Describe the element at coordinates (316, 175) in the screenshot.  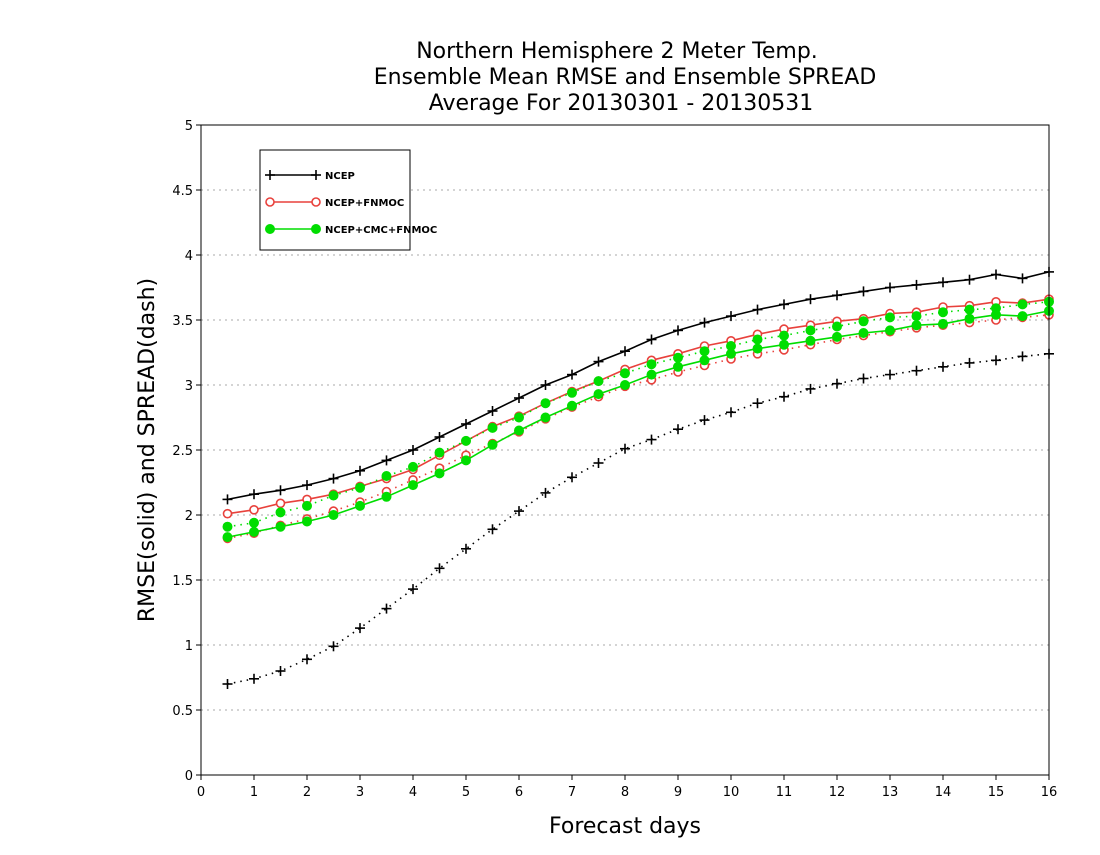
I see `legend-marker-ncep` at that location.